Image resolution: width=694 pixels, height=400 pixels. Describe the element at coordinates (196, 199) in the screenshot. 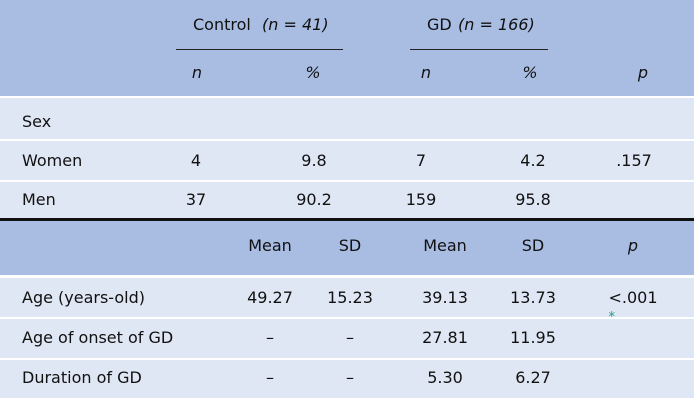

I see `cell: 37` at that location.